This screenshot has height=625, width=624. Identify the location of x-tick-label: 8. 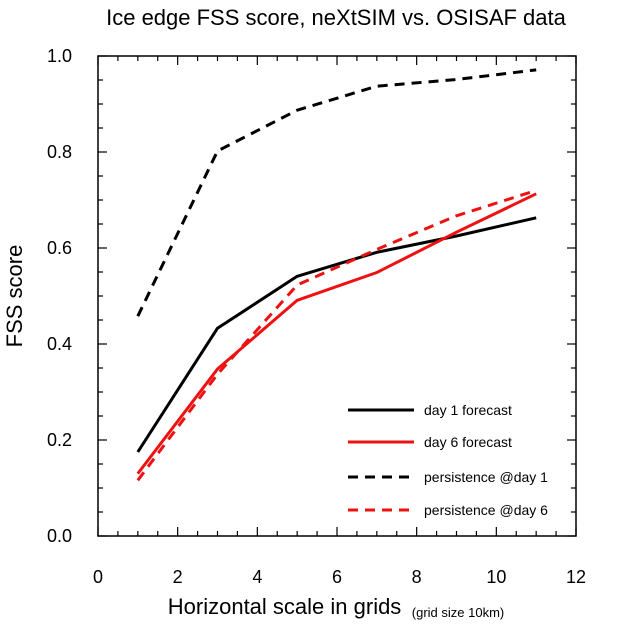
(417, 577).